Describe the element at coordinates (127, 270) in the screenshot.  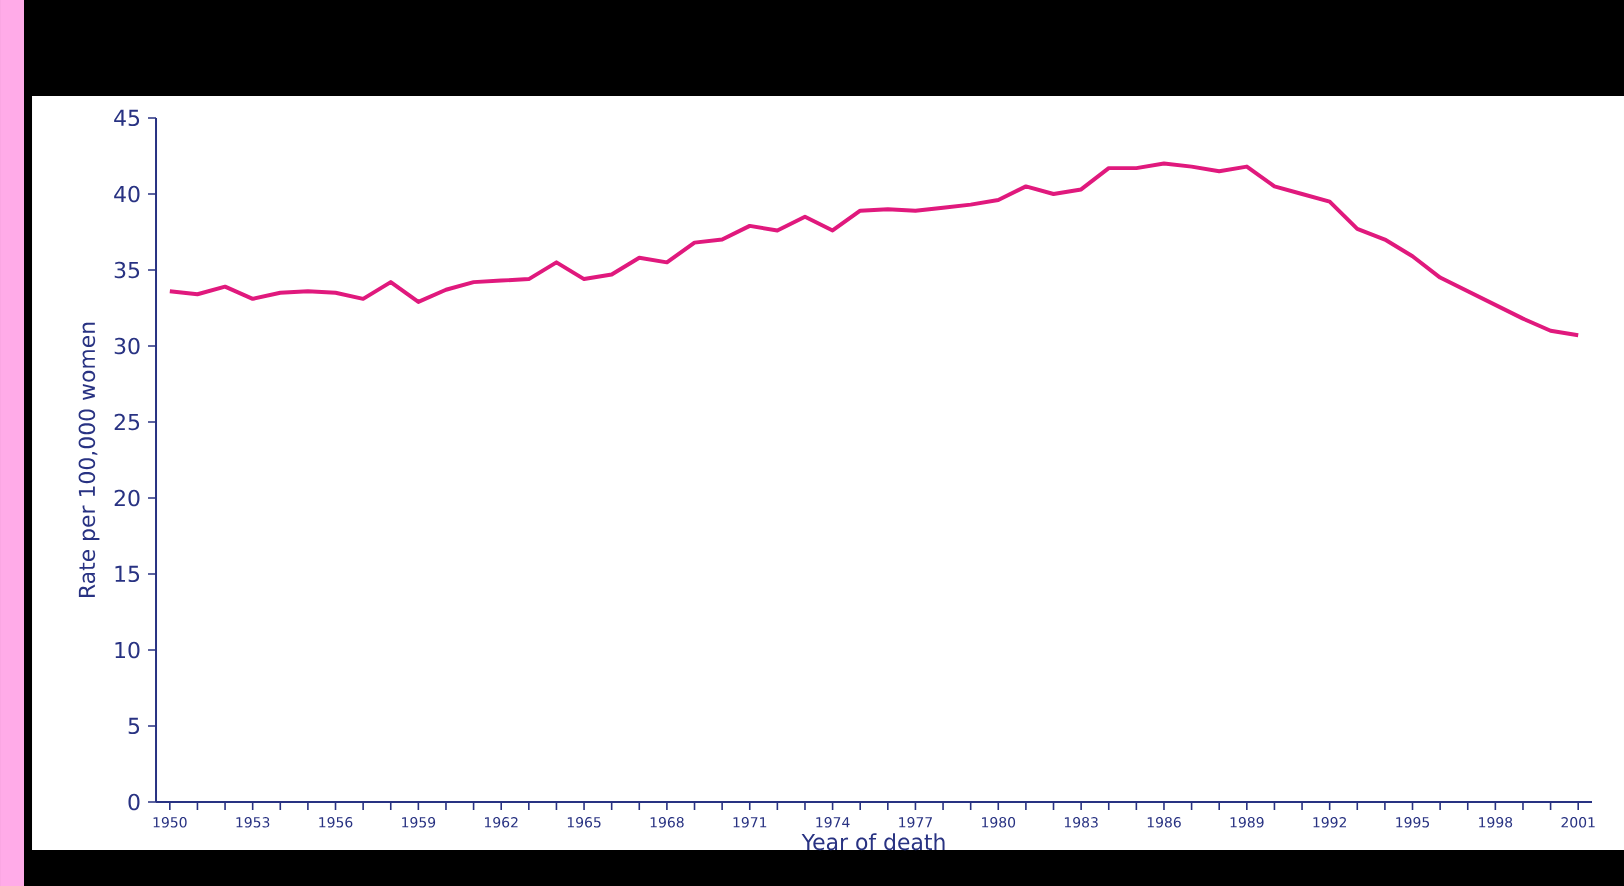
I see `y-tick-label: 35` at that location.